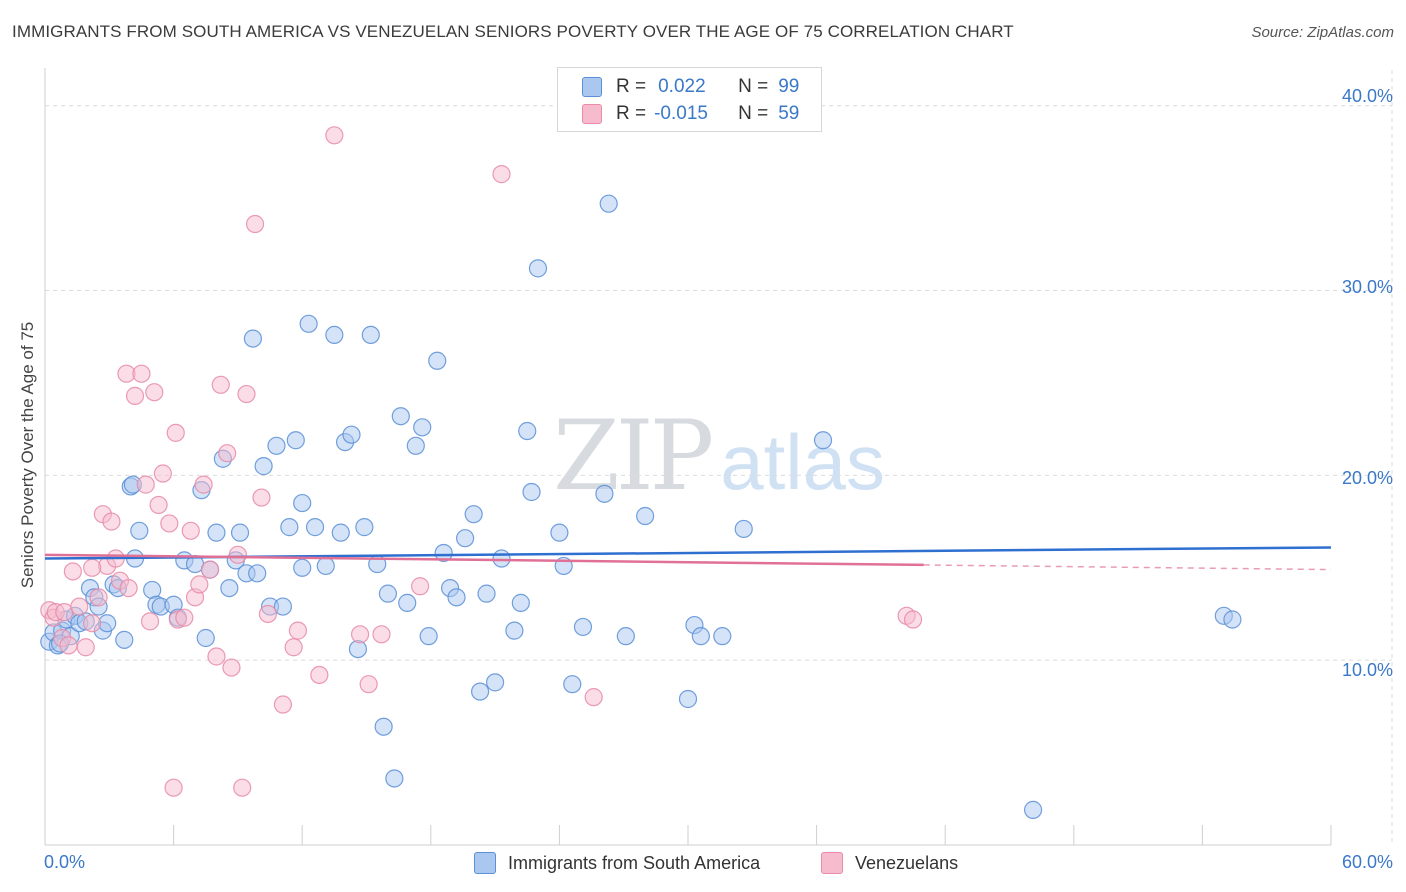  I want to click on r-label: R =, so click(631, 86).